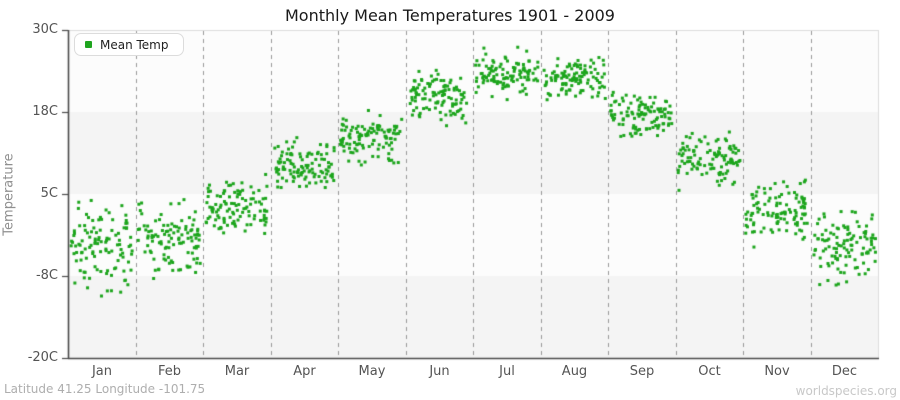 This screenshot has height=400, width=900. Describe the element at coordinates (372, 371) in the screenshot. I see `x-tick-label: May` at that location.